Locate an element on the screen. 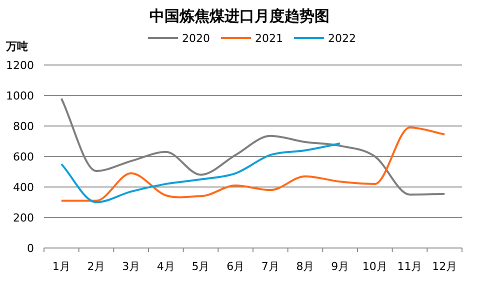  y-tick-label: 400 is located at coordinates (23, 187).